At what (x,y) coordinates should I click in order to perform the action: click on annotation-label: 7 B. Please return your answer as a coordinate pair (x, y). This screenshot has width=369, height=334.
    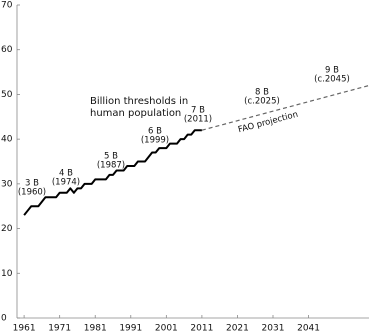
    Looking at the image, I should click on (198, 111).